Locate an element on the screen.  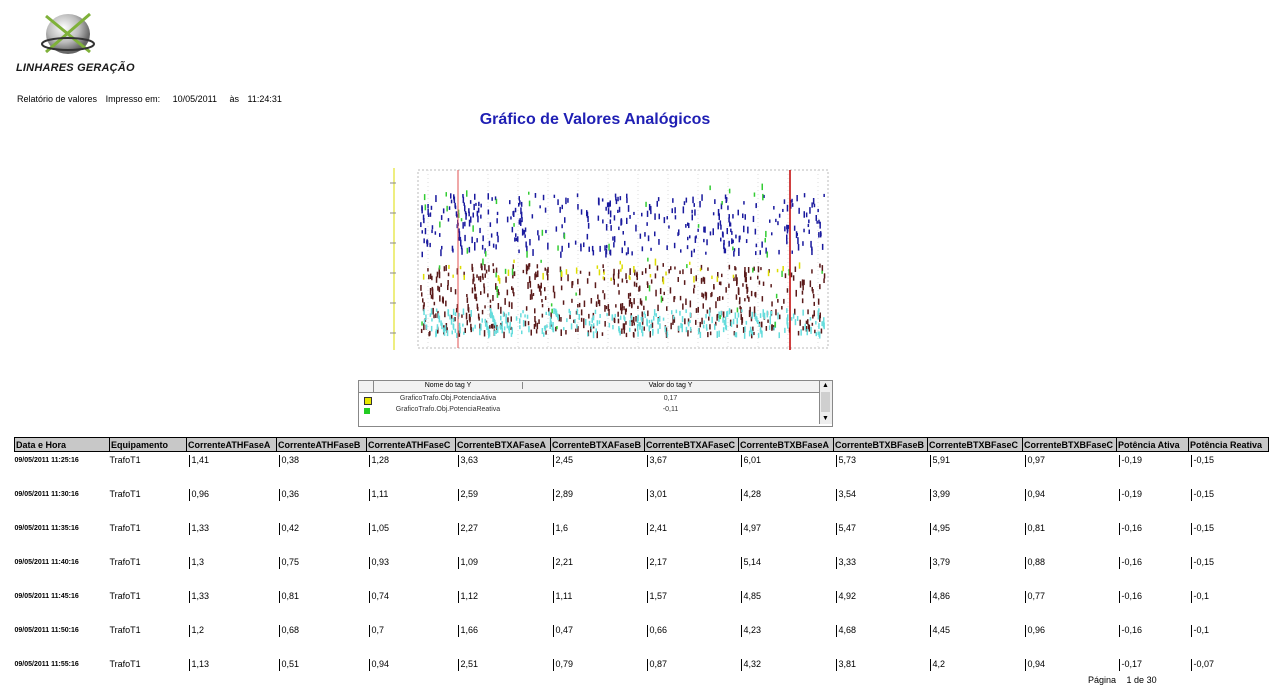
legend-scrollbar: ▲ ▼ is located at coordinates (825, 402).